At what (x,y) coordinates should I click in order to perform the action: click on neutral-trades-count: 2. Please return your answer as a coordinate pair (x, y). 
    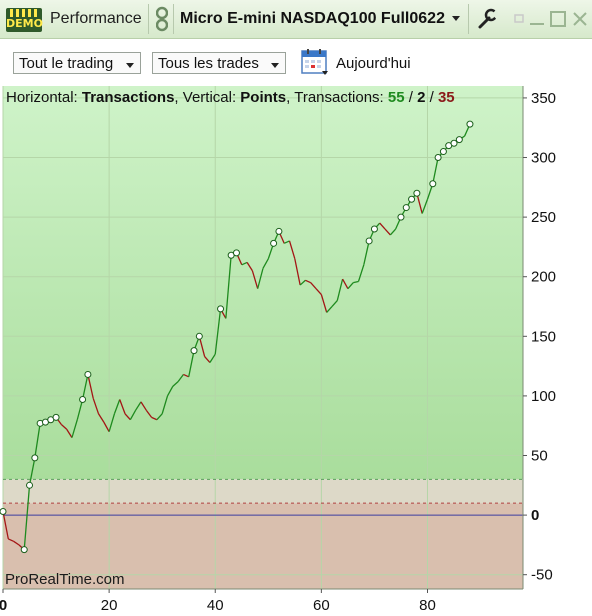
    Looking at the image, I should click on (421, 97).